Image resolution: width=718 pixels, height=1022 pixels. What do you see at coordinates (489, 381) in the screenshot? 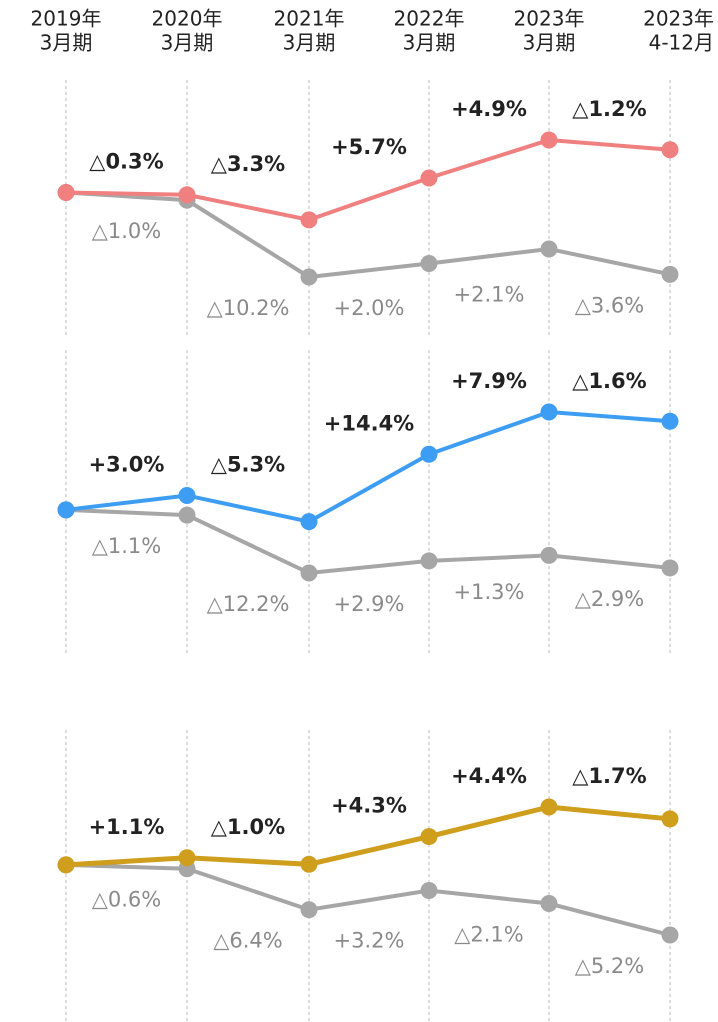
I see `data-label: +7.9%` at bounding box center [489, 381].